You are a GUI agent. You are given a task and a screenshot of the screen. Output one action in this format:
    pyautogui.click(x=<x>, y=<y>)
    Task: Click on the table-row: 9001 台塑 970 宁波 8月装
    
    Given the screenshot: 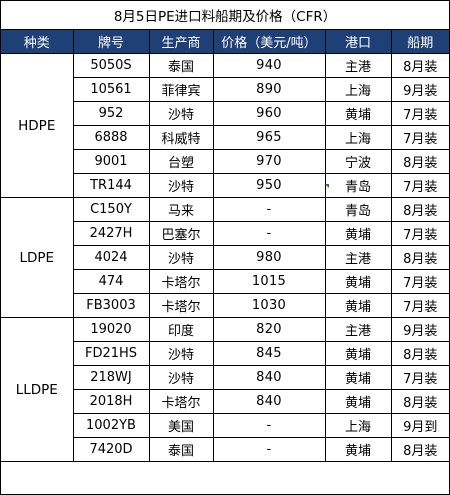 What is the action you would take?
    pyautogui.click(x=225, y=161)
    